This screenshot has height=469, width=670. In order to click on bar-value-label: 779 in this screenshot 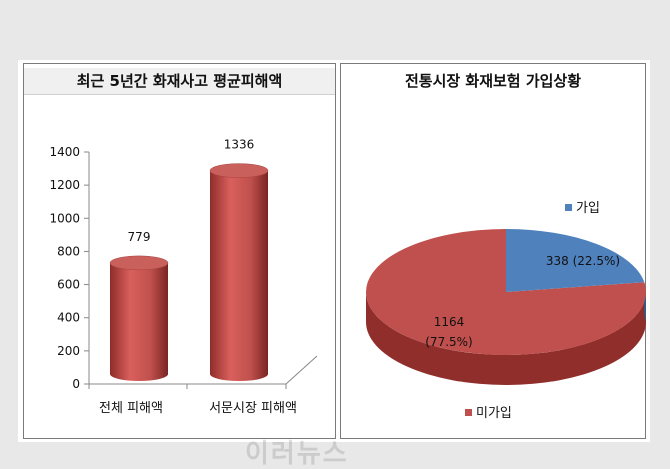, I will do `click(139, 237)`.